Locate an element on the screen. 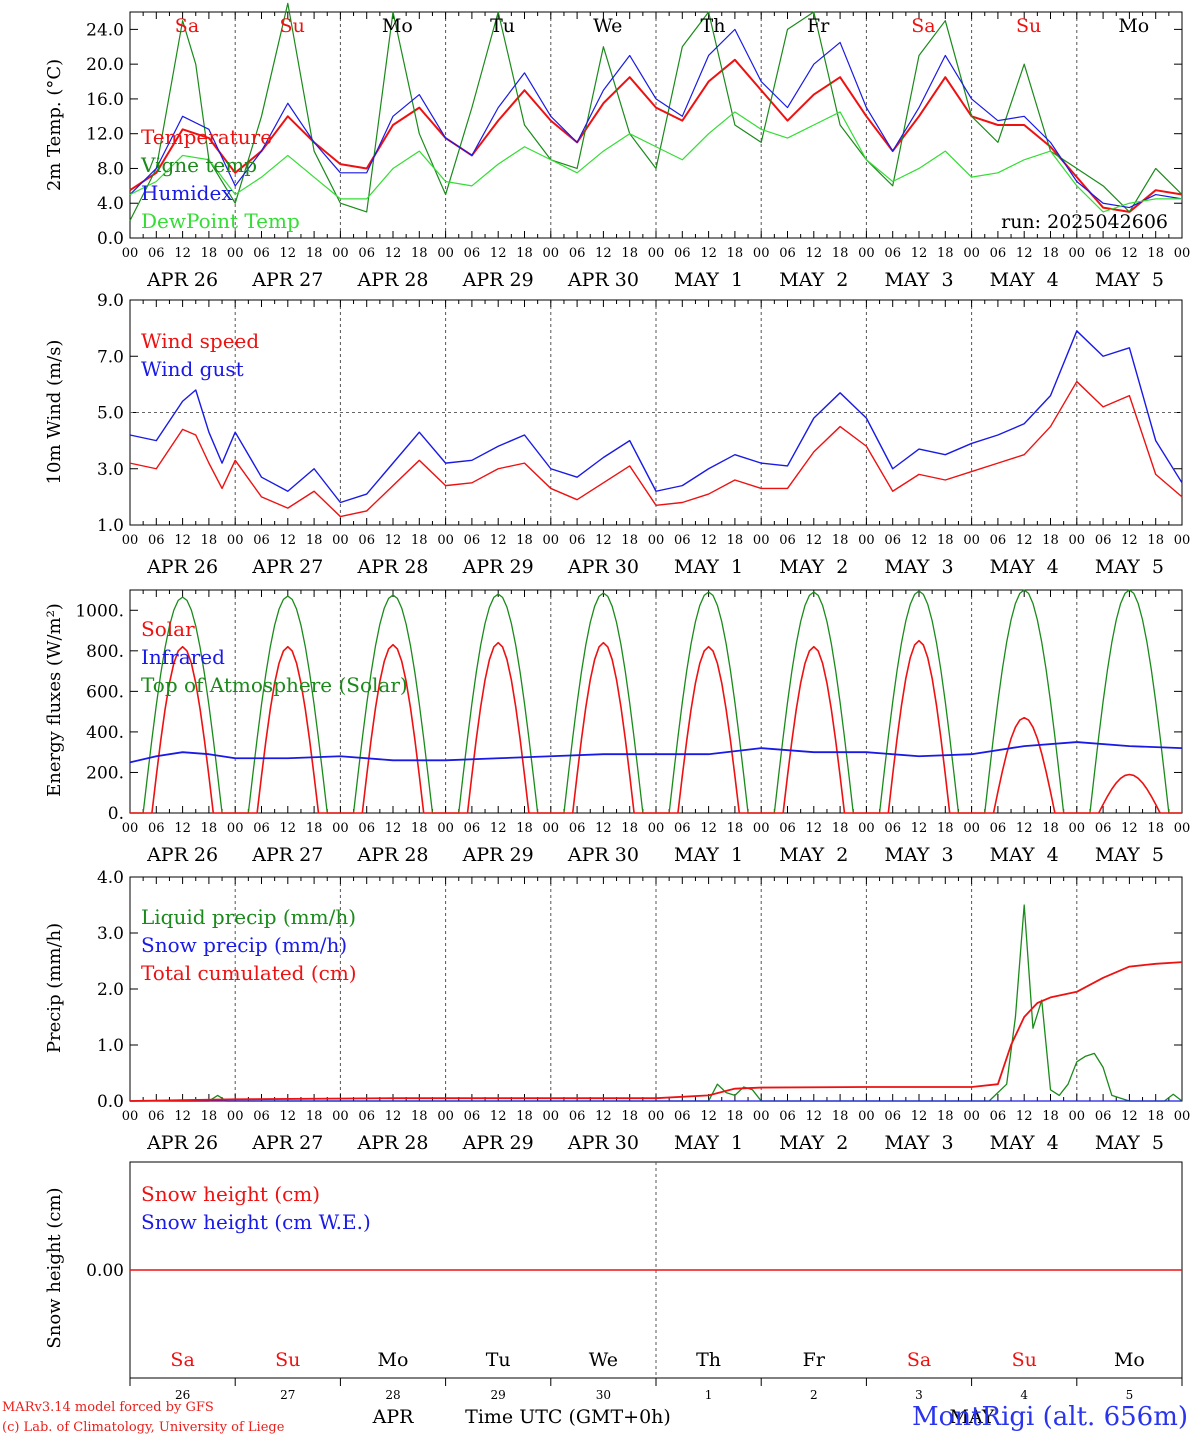 The height and width of the screenshot is (1440, 1194). y-tick-label: 1.0 is located at coordinates (110, 526).